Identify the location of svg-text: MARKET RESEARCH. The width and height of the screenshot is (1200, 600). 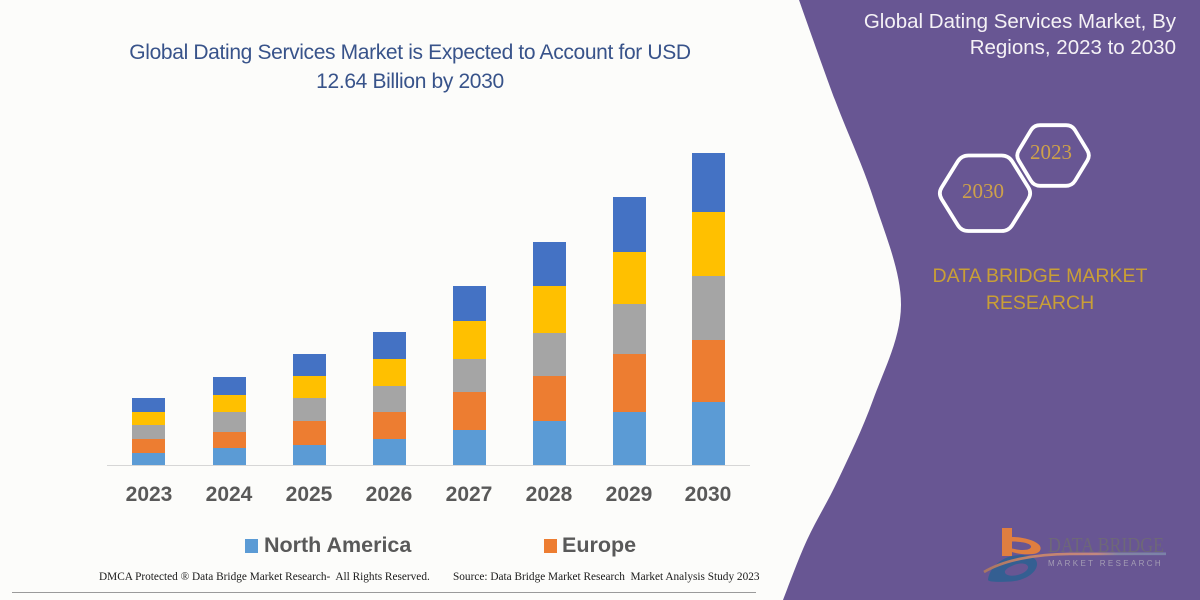
(1105, 563).